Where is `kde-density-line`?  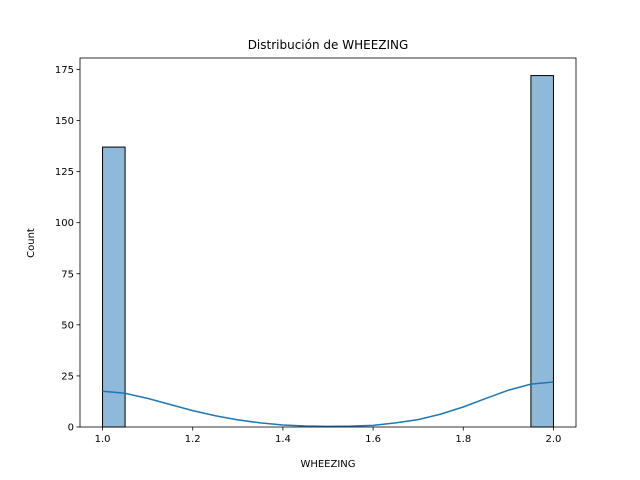
kde-density-line is located at coordinates (328, 404).